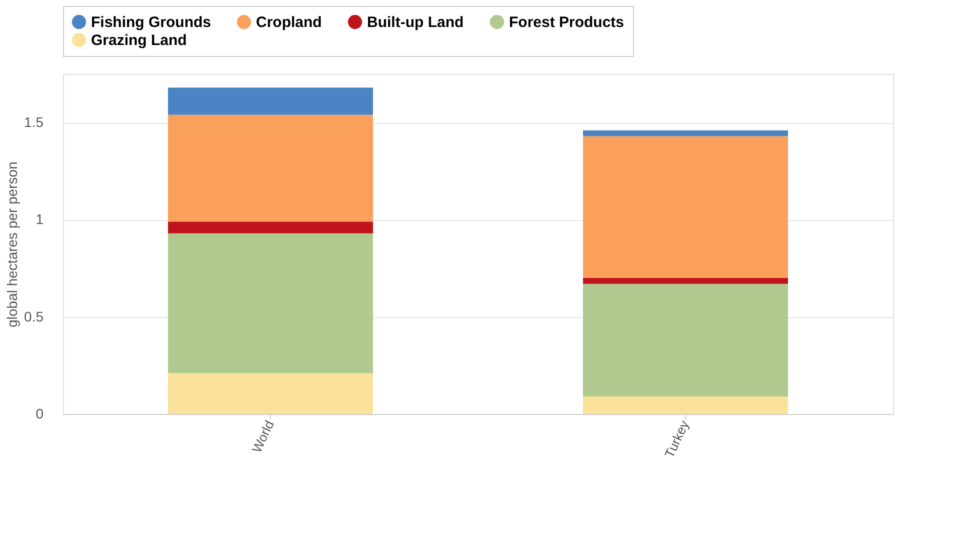 Image resolution: width=960 pixels, height=548 pixels. Describe the element at coordinates (12, 245) in the screenshot. I see `y-axis-title: global hectares per person` at that location.